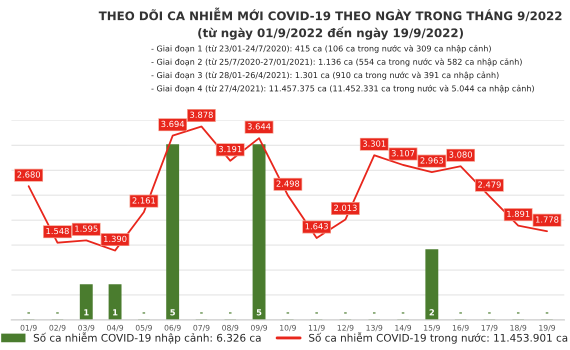 This screenshot has height=350, width=570. I want to click on data-label: 1.643, so click(317, 226).